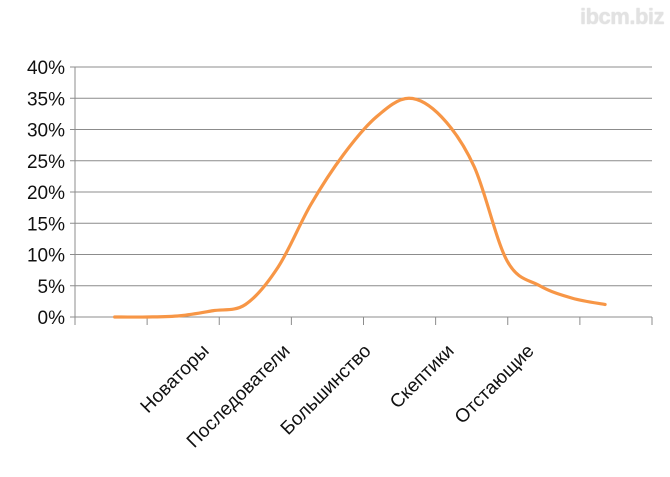  I want to click on y-tick-label: 15%, so click(46, 224).